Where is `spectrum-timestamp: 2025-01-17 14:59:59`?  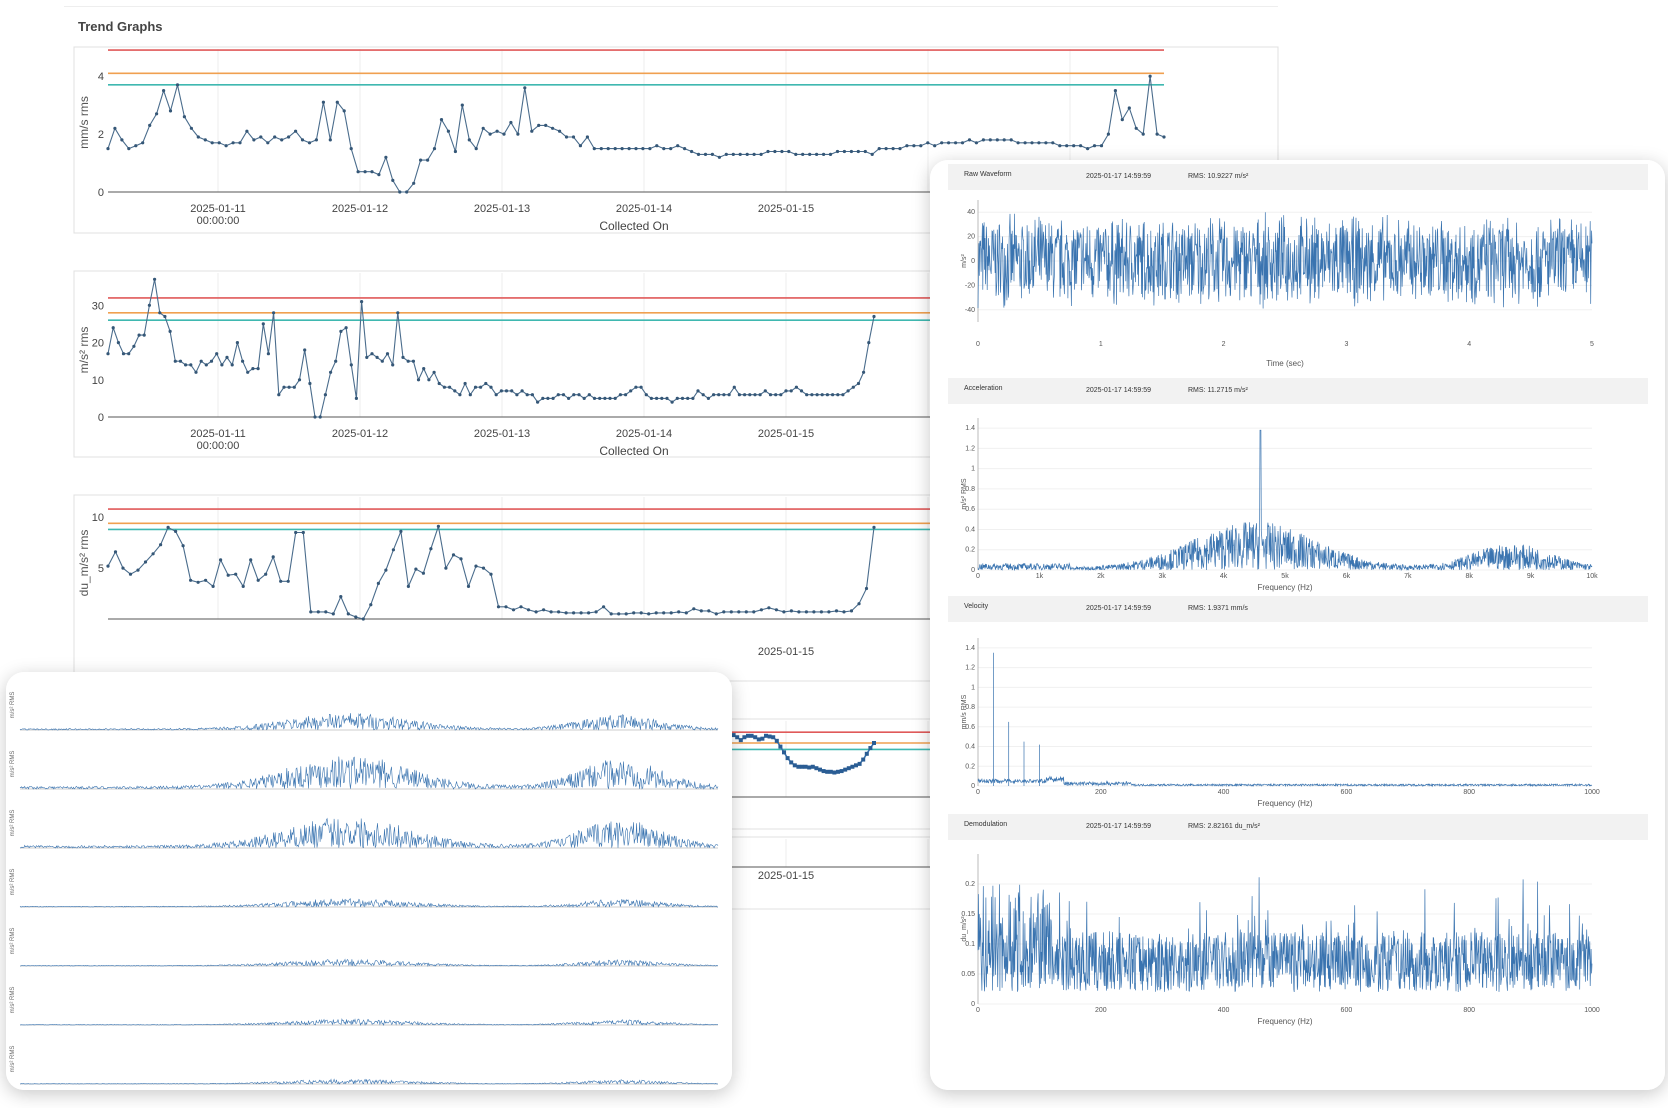 spectrum-timestamp: 2025-01-17 14:59:59 is located at coordinates (1118, 826).